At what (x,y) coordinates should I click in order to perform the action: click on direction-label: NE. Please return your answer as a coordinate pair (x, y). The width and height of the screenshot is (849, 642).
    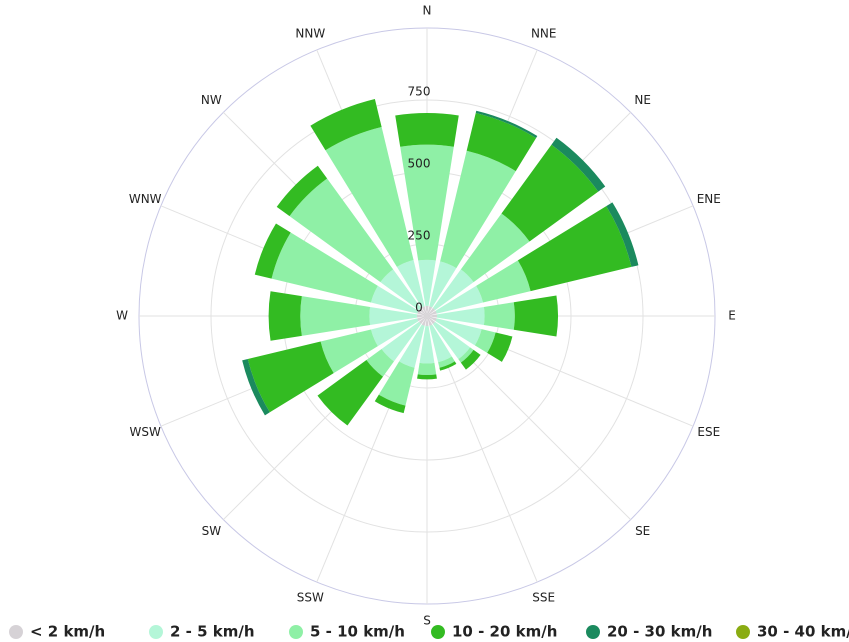
    Looking at the image, I should click on (642, 100).